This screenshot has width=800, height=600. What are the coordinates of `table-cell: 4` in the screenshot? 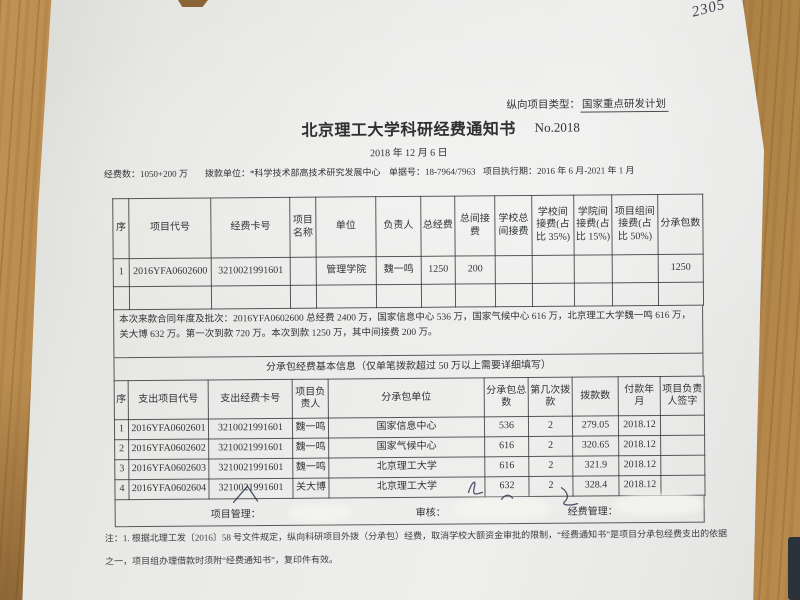 It's located at (122, 489).